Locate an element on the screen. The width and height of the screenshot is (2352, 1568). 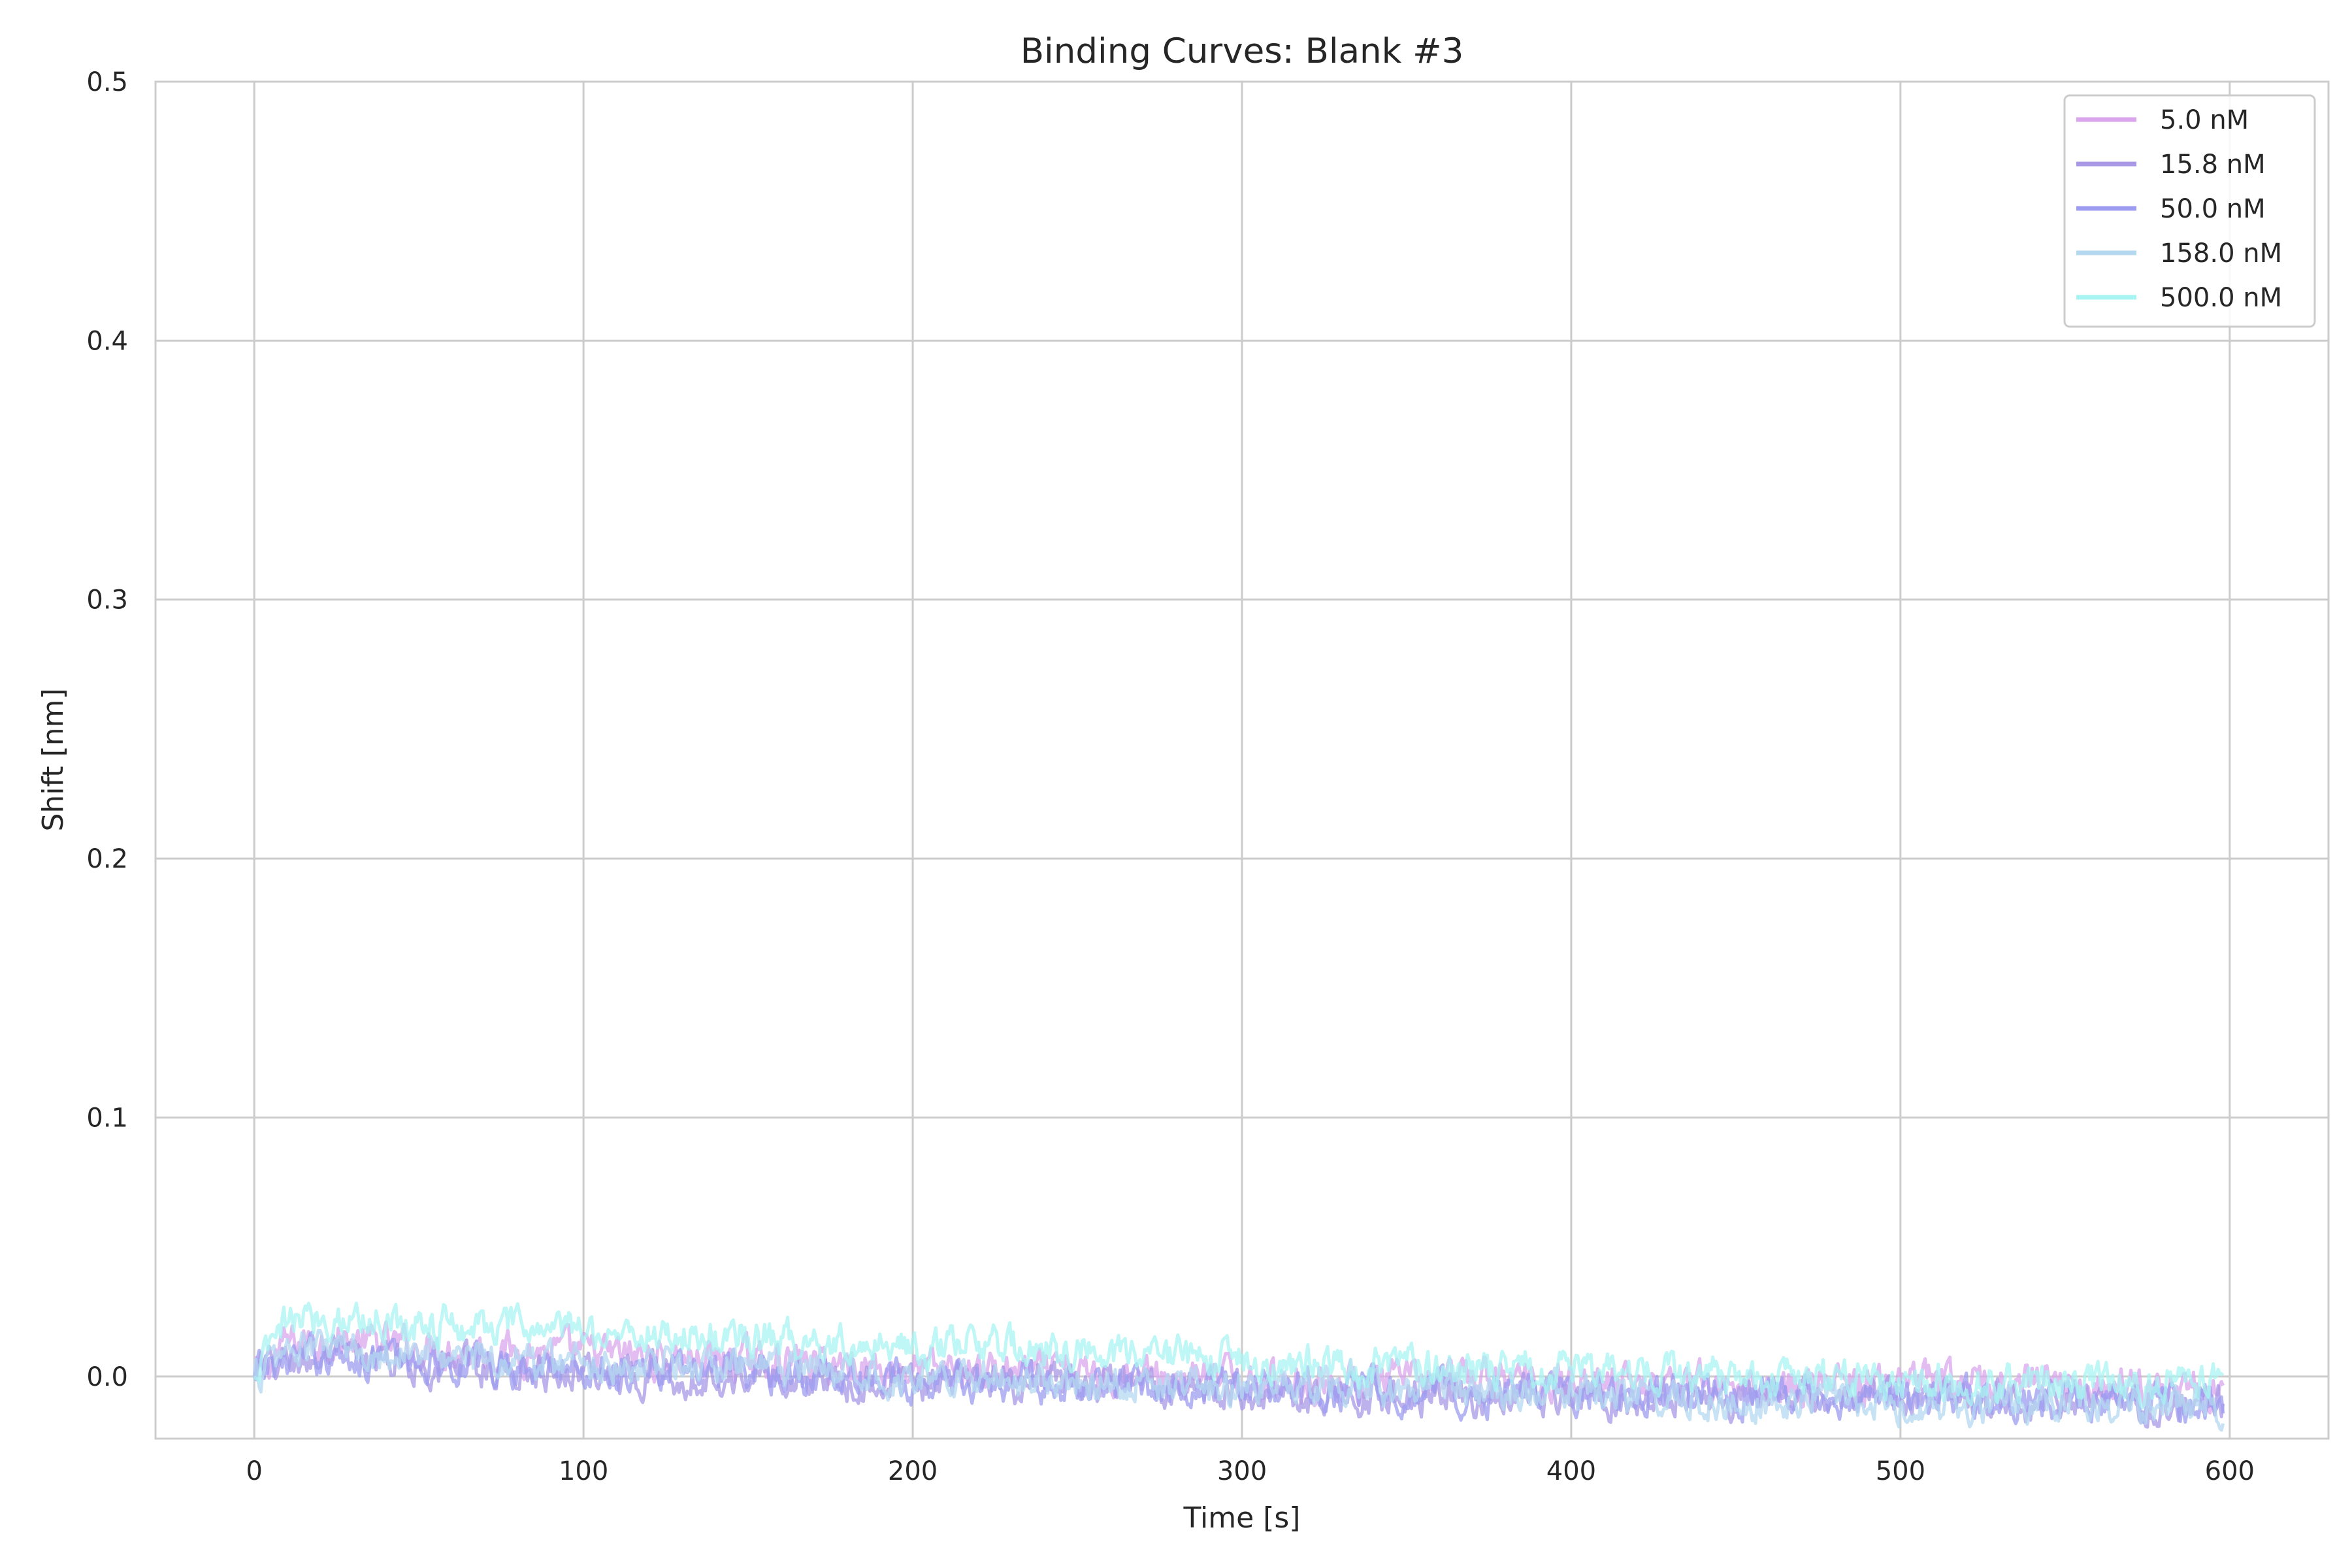
y-axis-ticks: 0.0 0.1 0.2 0.3 0.4 0.5 is located at coordinates (107, 729).